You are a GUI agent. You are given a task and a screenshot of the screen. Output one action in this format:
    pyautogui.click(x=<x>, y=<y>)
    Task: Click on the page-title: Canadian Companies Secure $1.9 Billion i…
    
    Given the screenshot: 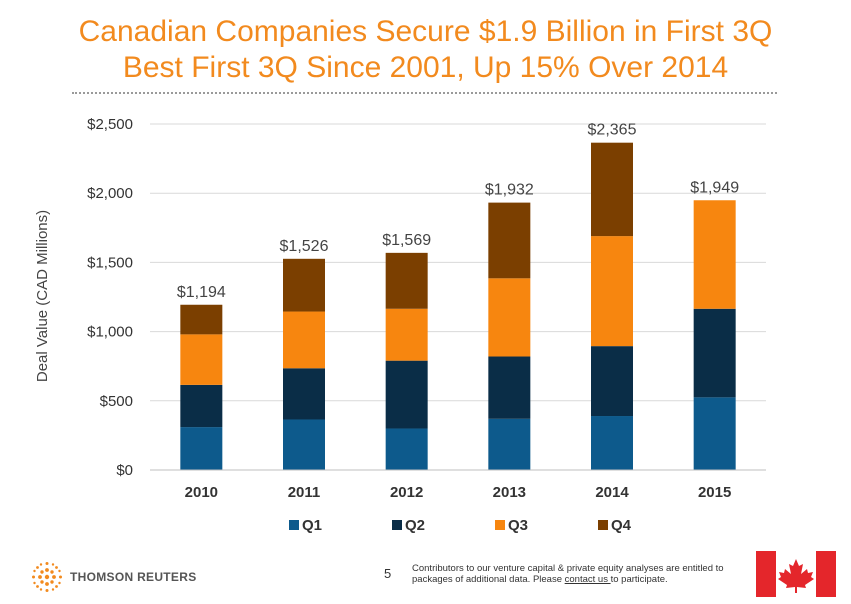 What is the action you would take?
    pyautogui.click(x=425, y=50)
    